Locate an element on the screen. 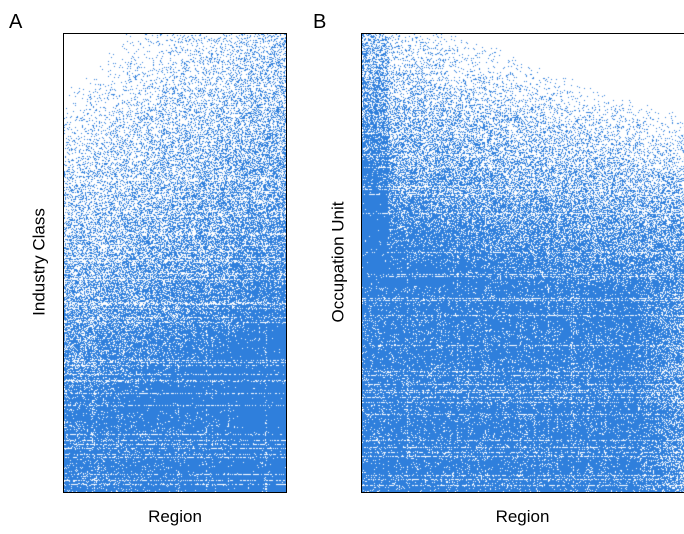 Image resolution: width=684 pixels, height=534 pixels. panel-b-xlabel: Region is located at coordinates (522, 516).